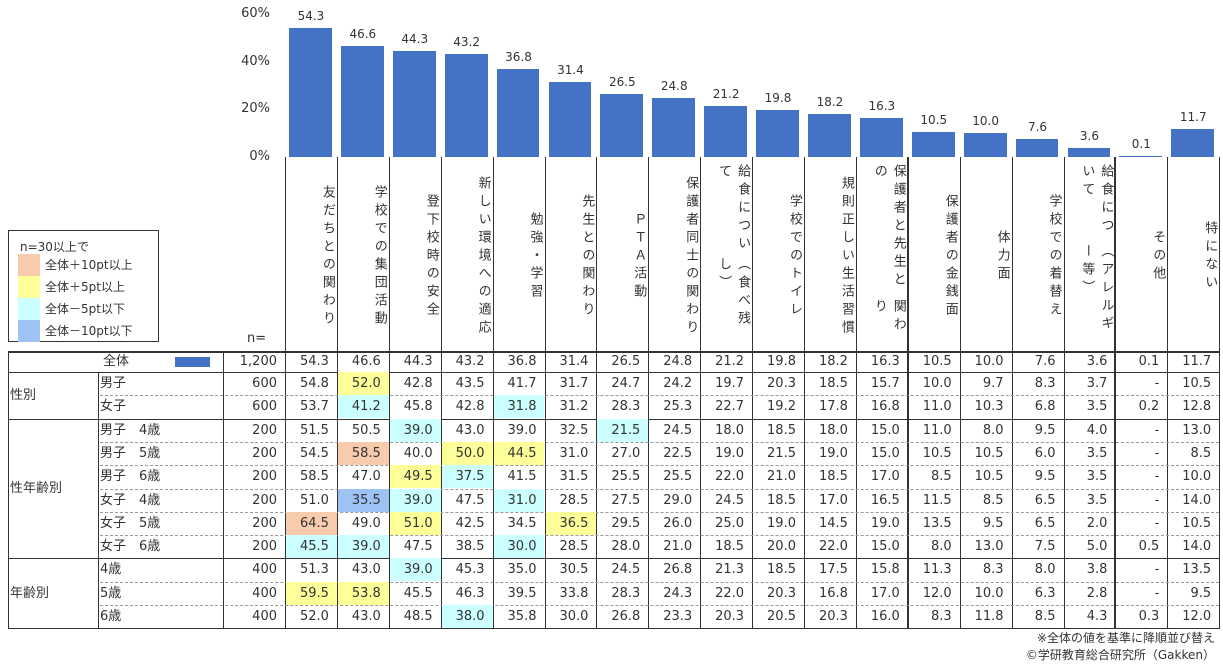  What do you see at coordinates (314, 383) in the screenshot?
I see `data-cell: 54.8` at bounding box center [314, 383].